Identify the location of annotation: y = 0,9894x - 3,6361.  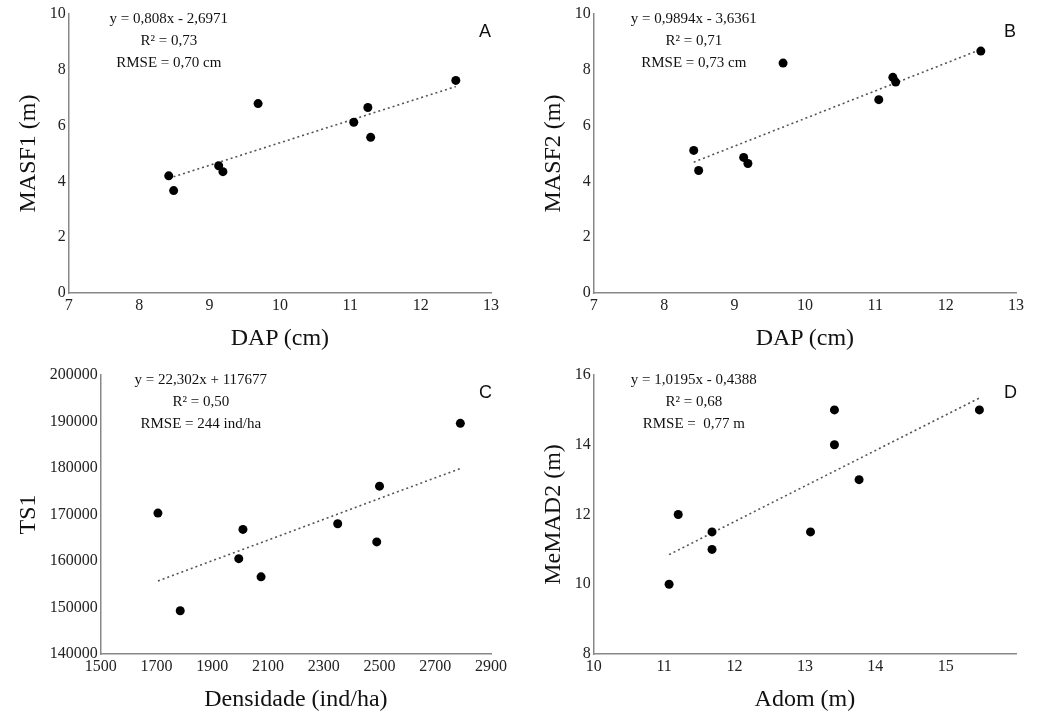
(693, 17).